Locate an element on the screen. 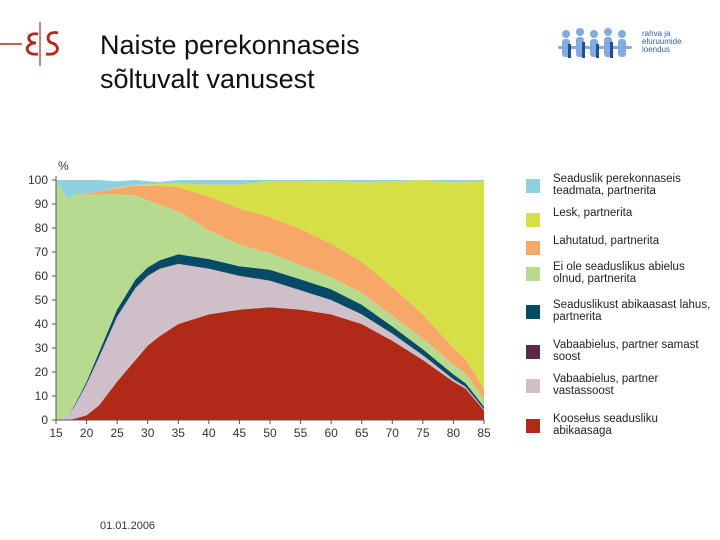 This screenshot has height=540, width=720. area-unknown is located at coordinates (270, 190).